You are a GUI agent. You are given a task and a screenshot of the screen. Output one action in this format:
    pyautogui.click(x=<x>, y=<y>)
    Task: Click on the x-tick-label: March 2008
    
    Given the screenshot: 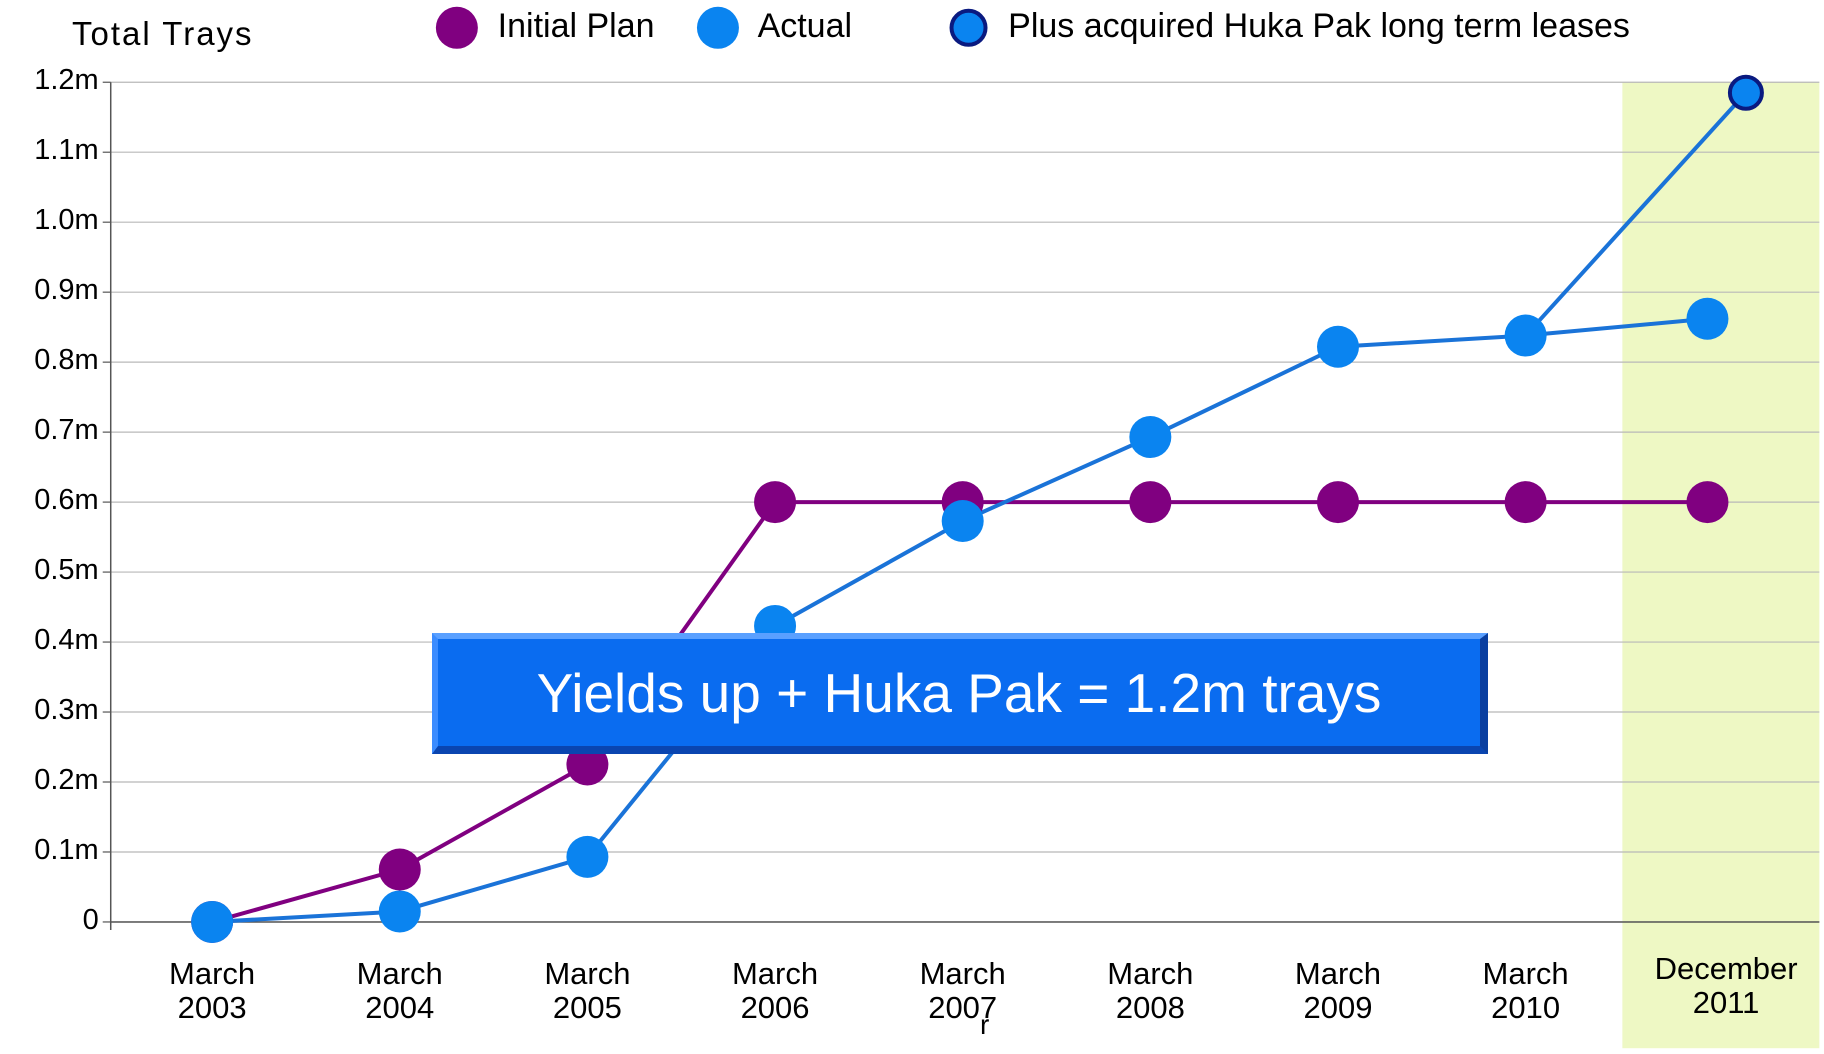 What is the action you would take?
    pyautogui.click(x=1150, y=990)
    